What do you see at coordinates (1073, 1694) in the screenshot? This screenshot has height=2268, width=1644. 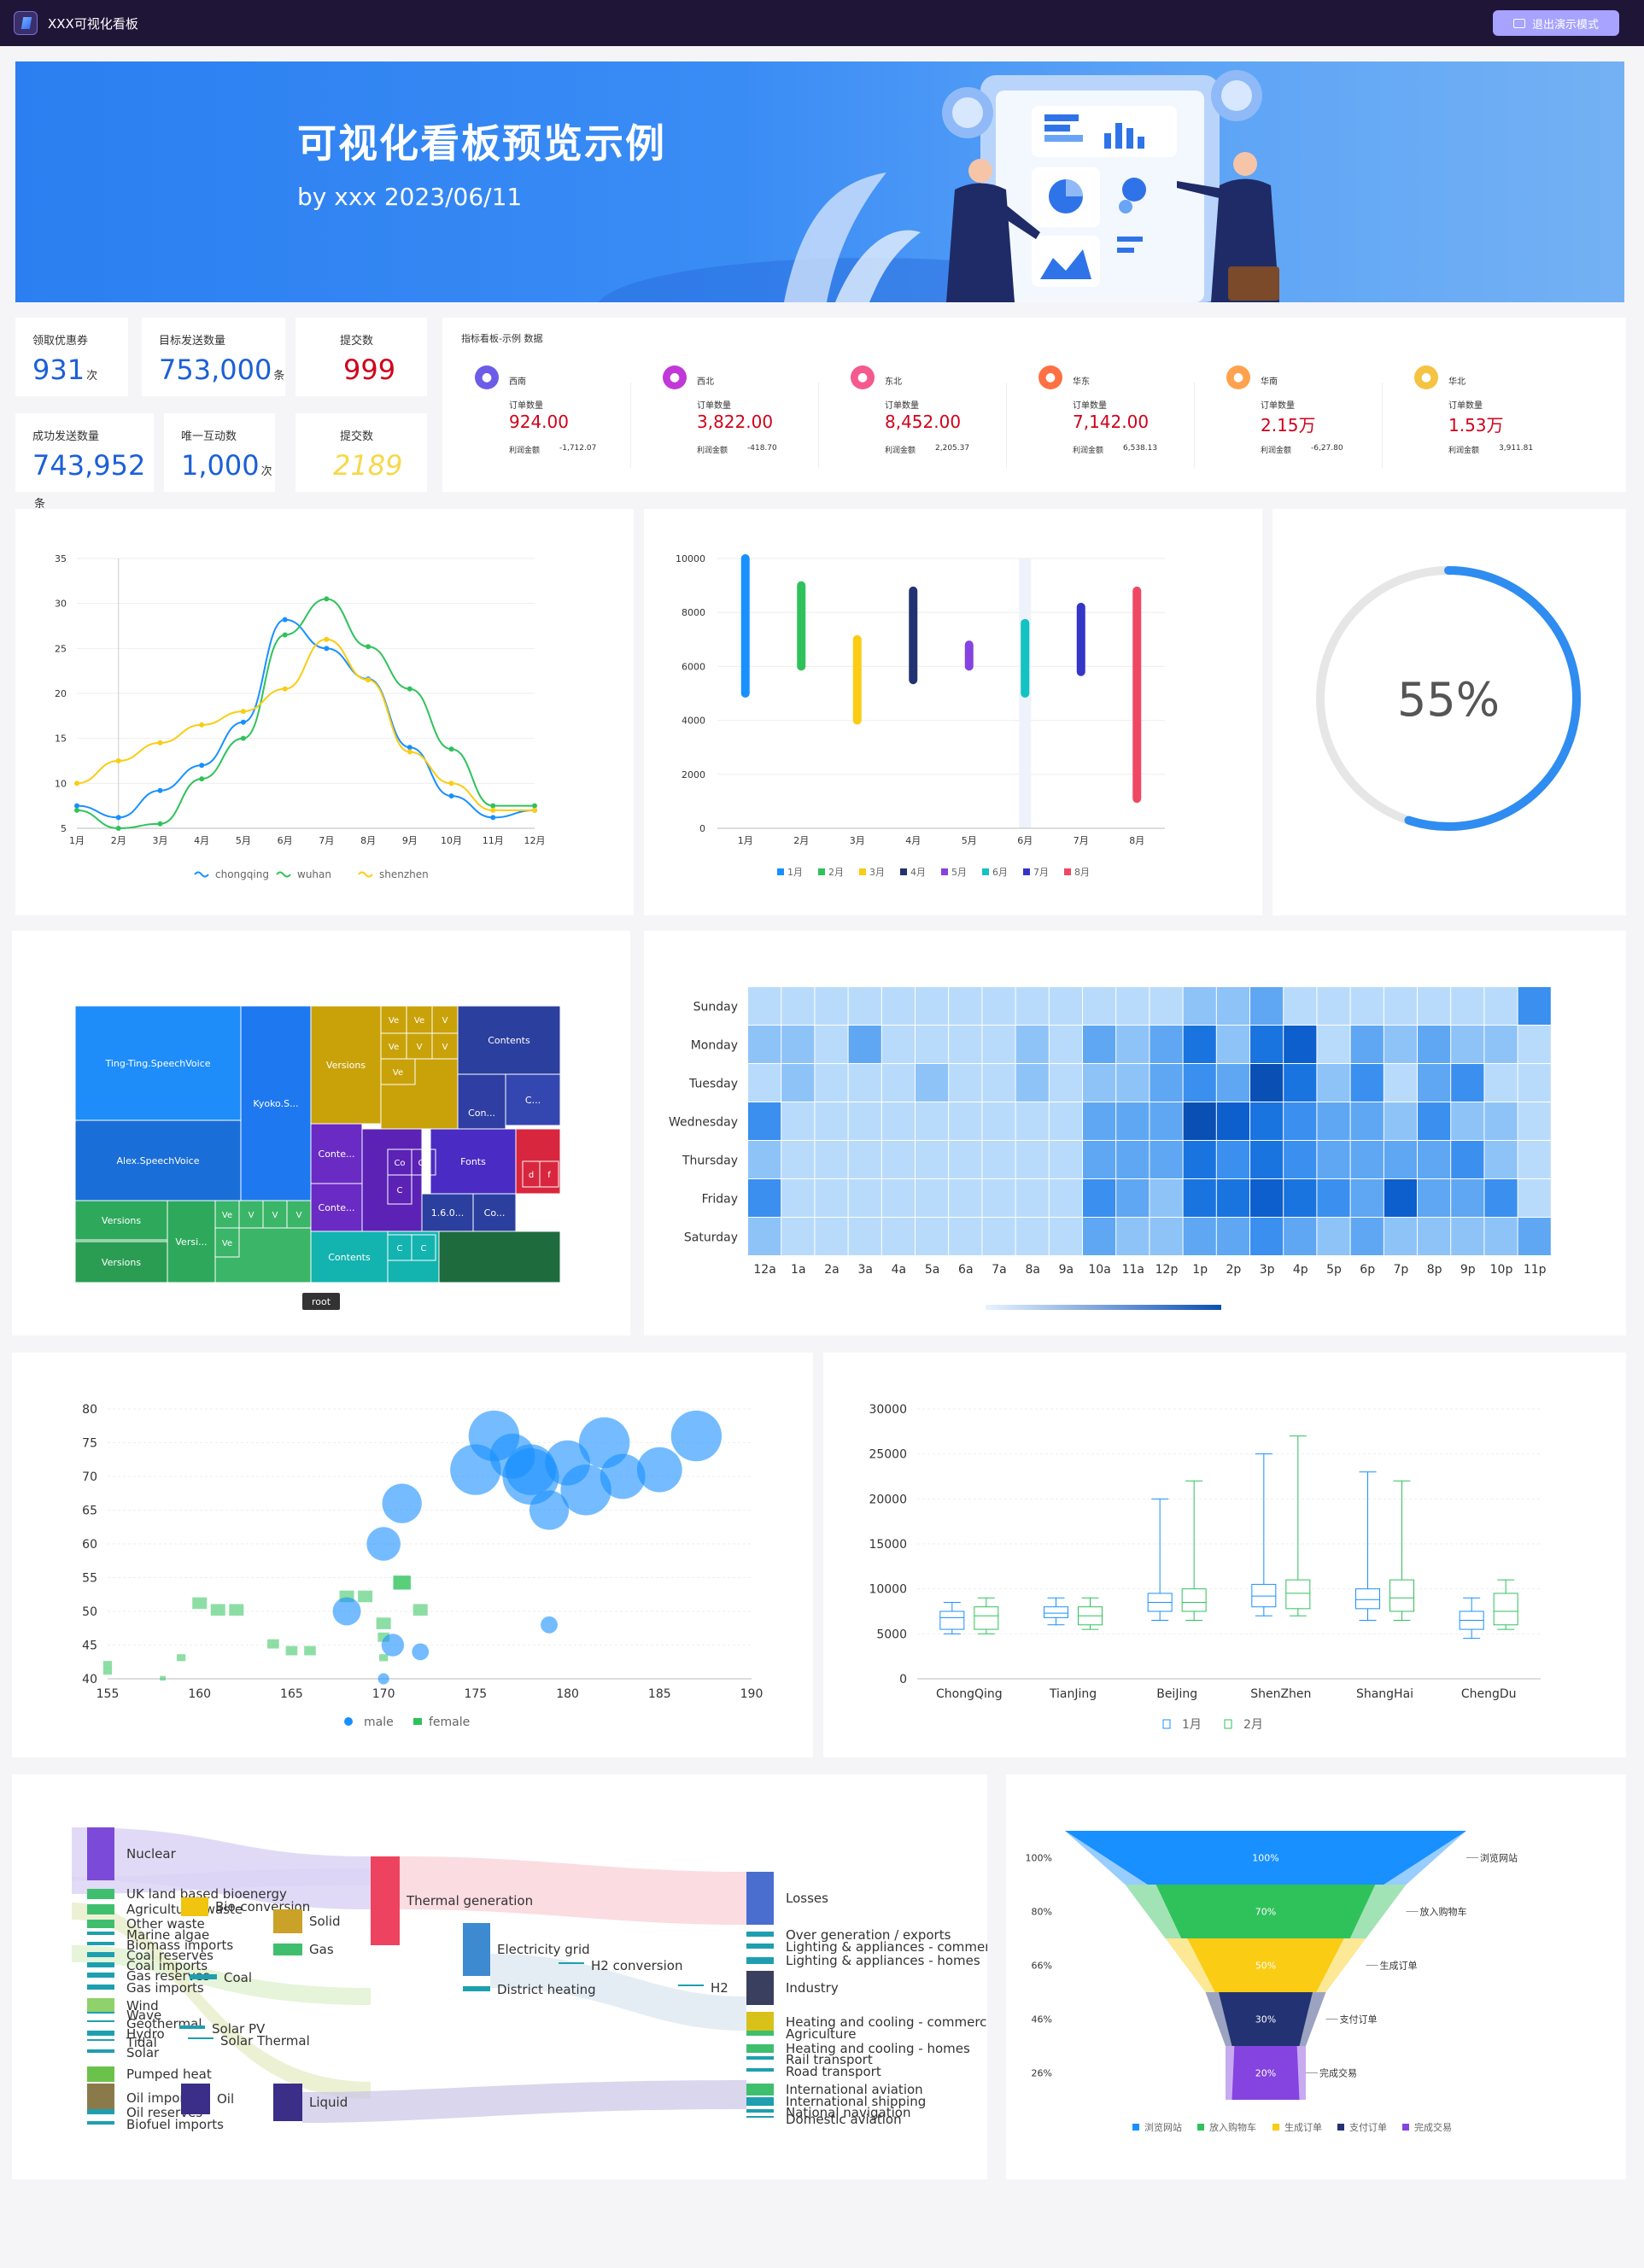 I see `x-tick-label: TianJing` at bounding box center [1073, 1694].